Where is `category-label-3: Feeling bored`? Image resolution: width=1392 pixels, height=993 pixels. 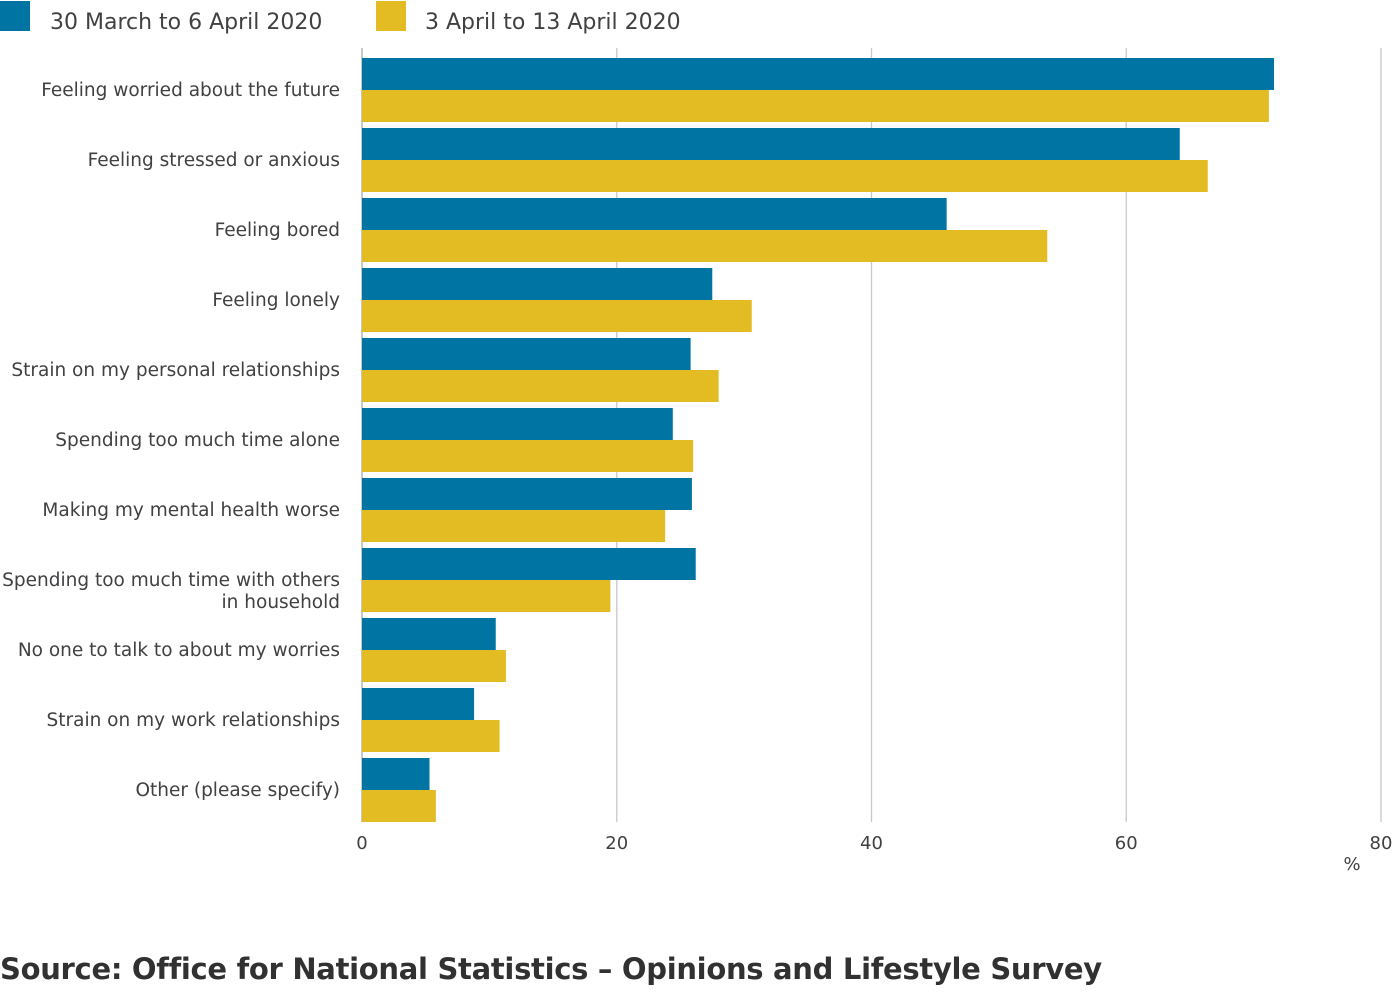
category-label-3: Feeling bored is located at coordinates (277, 230).